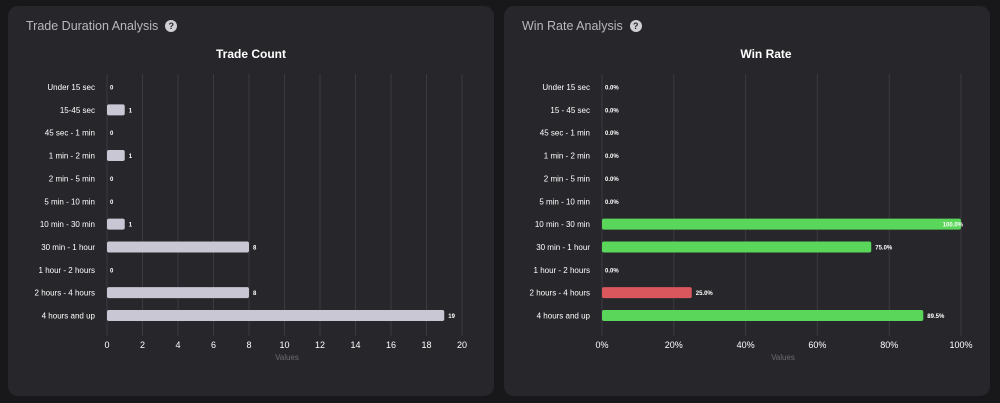 This screenshot has width=1000, height=403. Describe the element at coordinates (320, 345) in the screenshot. I see `x-tick-label: 12` at that location.